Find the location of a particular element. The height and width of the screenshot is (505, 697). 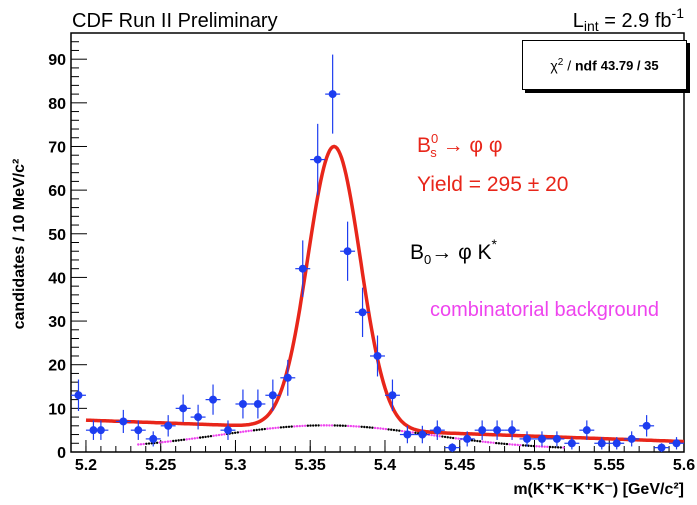

x-axis-label: m(K⁺K⁻K⁺K⁻) [GeV/c²] is located at coordinates (598, 489).